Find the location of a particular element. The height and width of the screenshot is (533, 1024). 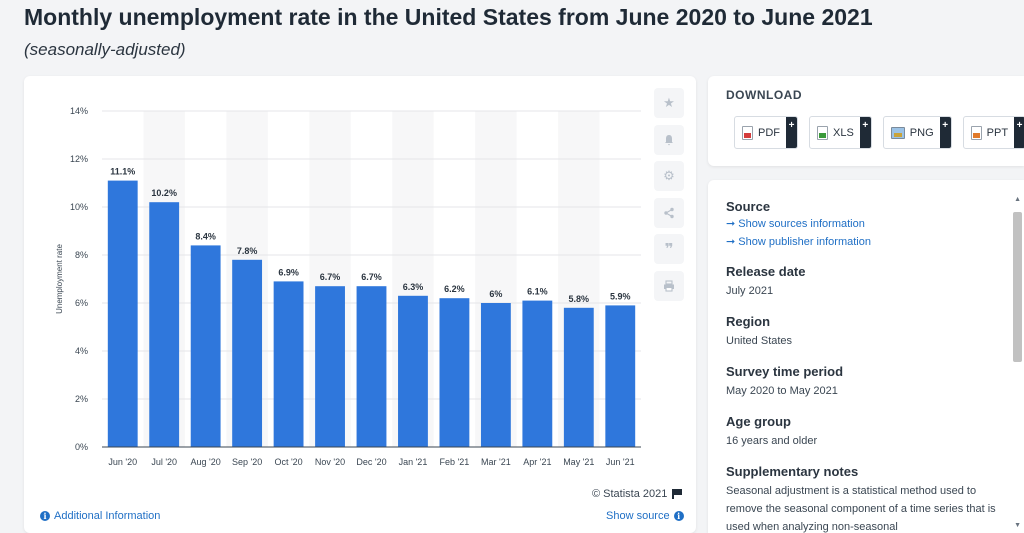

scroll-down-icon: ▼ is located at coordinates (1017, 525).